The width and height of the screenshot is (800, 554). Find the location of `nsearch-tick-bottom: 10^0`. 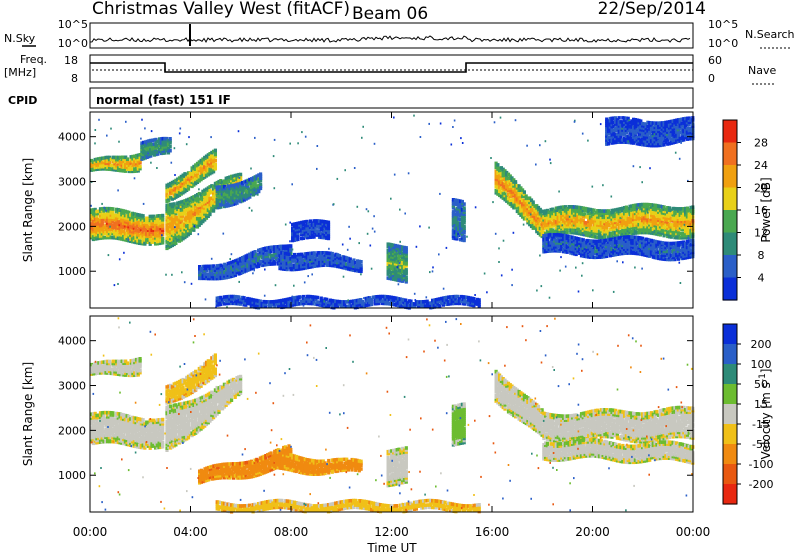

nsearch-tick-bottom: 10^0 is located at coordinates (723, 43).